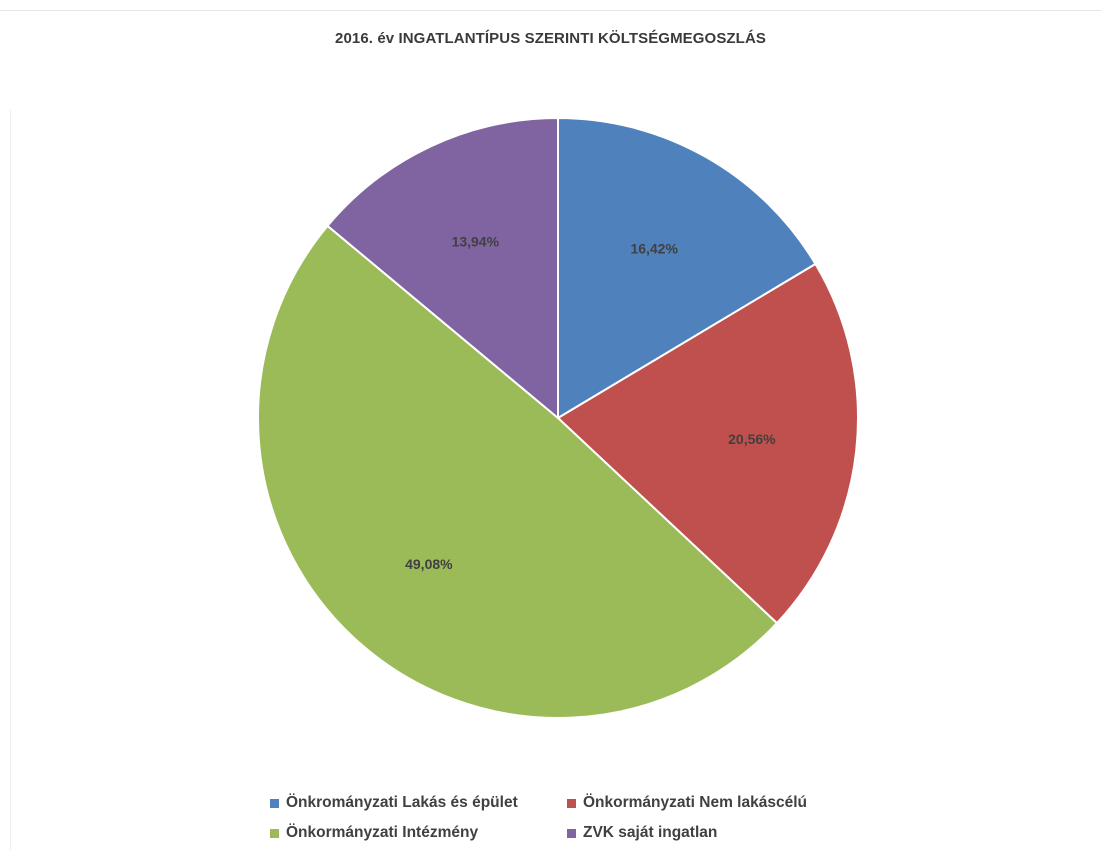  I want to click on legend-item-nem-lakascelu: Önkormányzati Nem lakáscélú, so click(687, 803).